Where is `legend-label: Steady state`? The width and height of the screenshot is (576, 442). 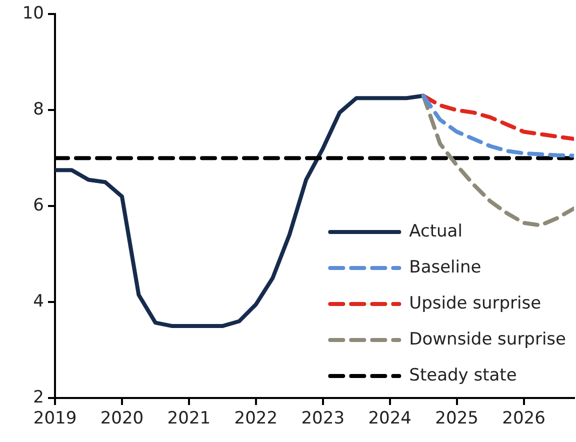
legend-label: Steady state is located at coordinates (463, 375).